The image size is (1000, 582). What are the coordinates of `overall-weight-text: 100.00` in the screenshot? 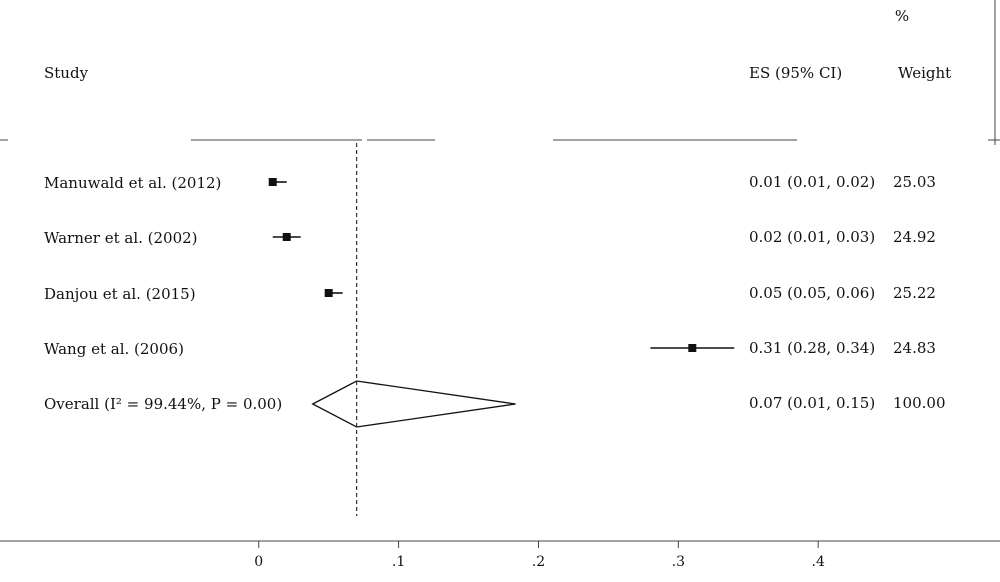 It's located at (919, 403).